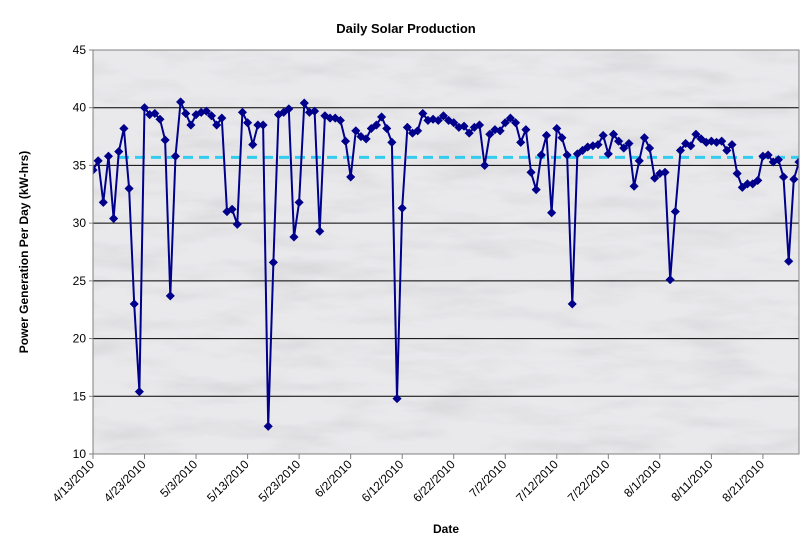 The image size is (812, 554). What do you see at coordinates (589, 481) in the screenshot?
I see `x-tick-label: 7/22/2010` at bounding box center [589, 481].